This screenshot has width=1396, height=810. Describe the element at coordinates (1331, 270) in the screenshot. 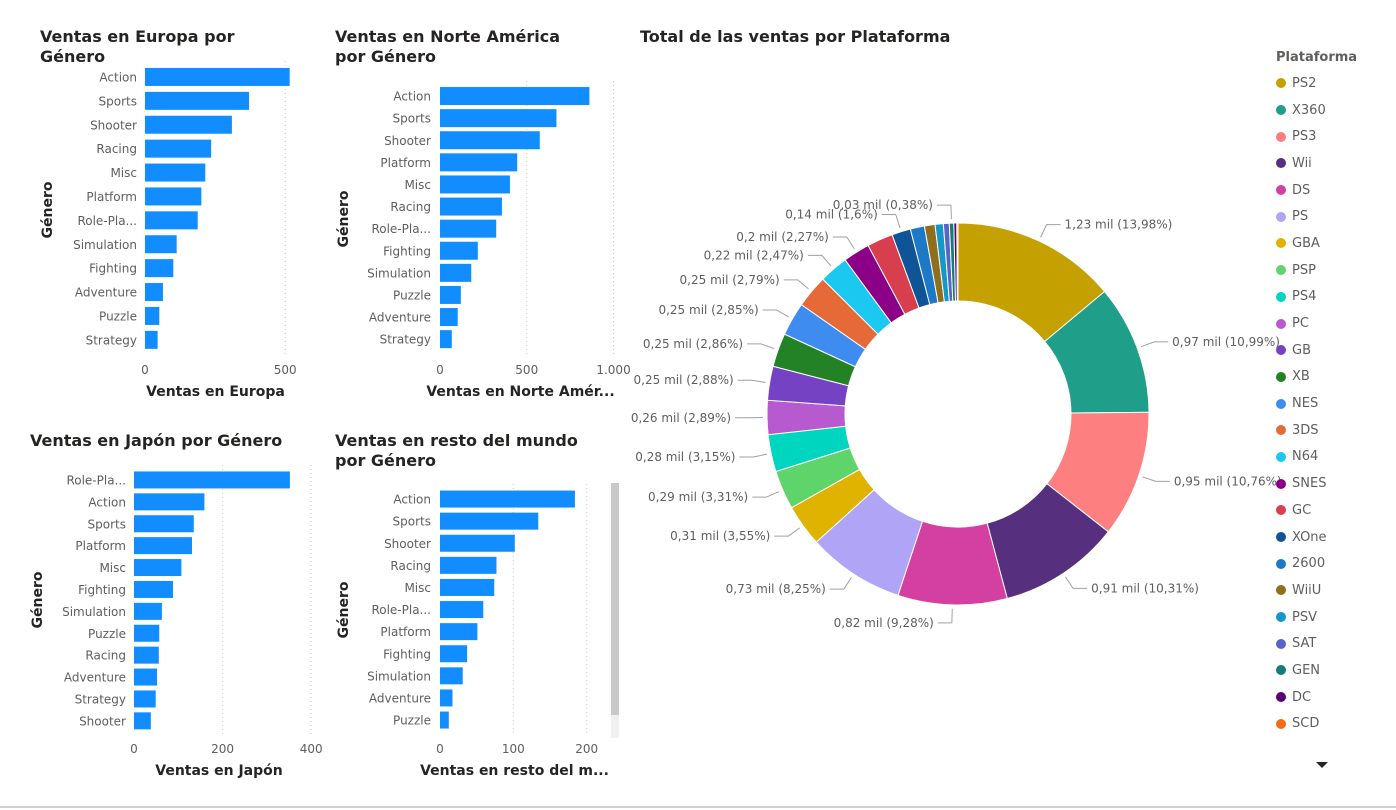

I see `legend-item: PSP` at that location.